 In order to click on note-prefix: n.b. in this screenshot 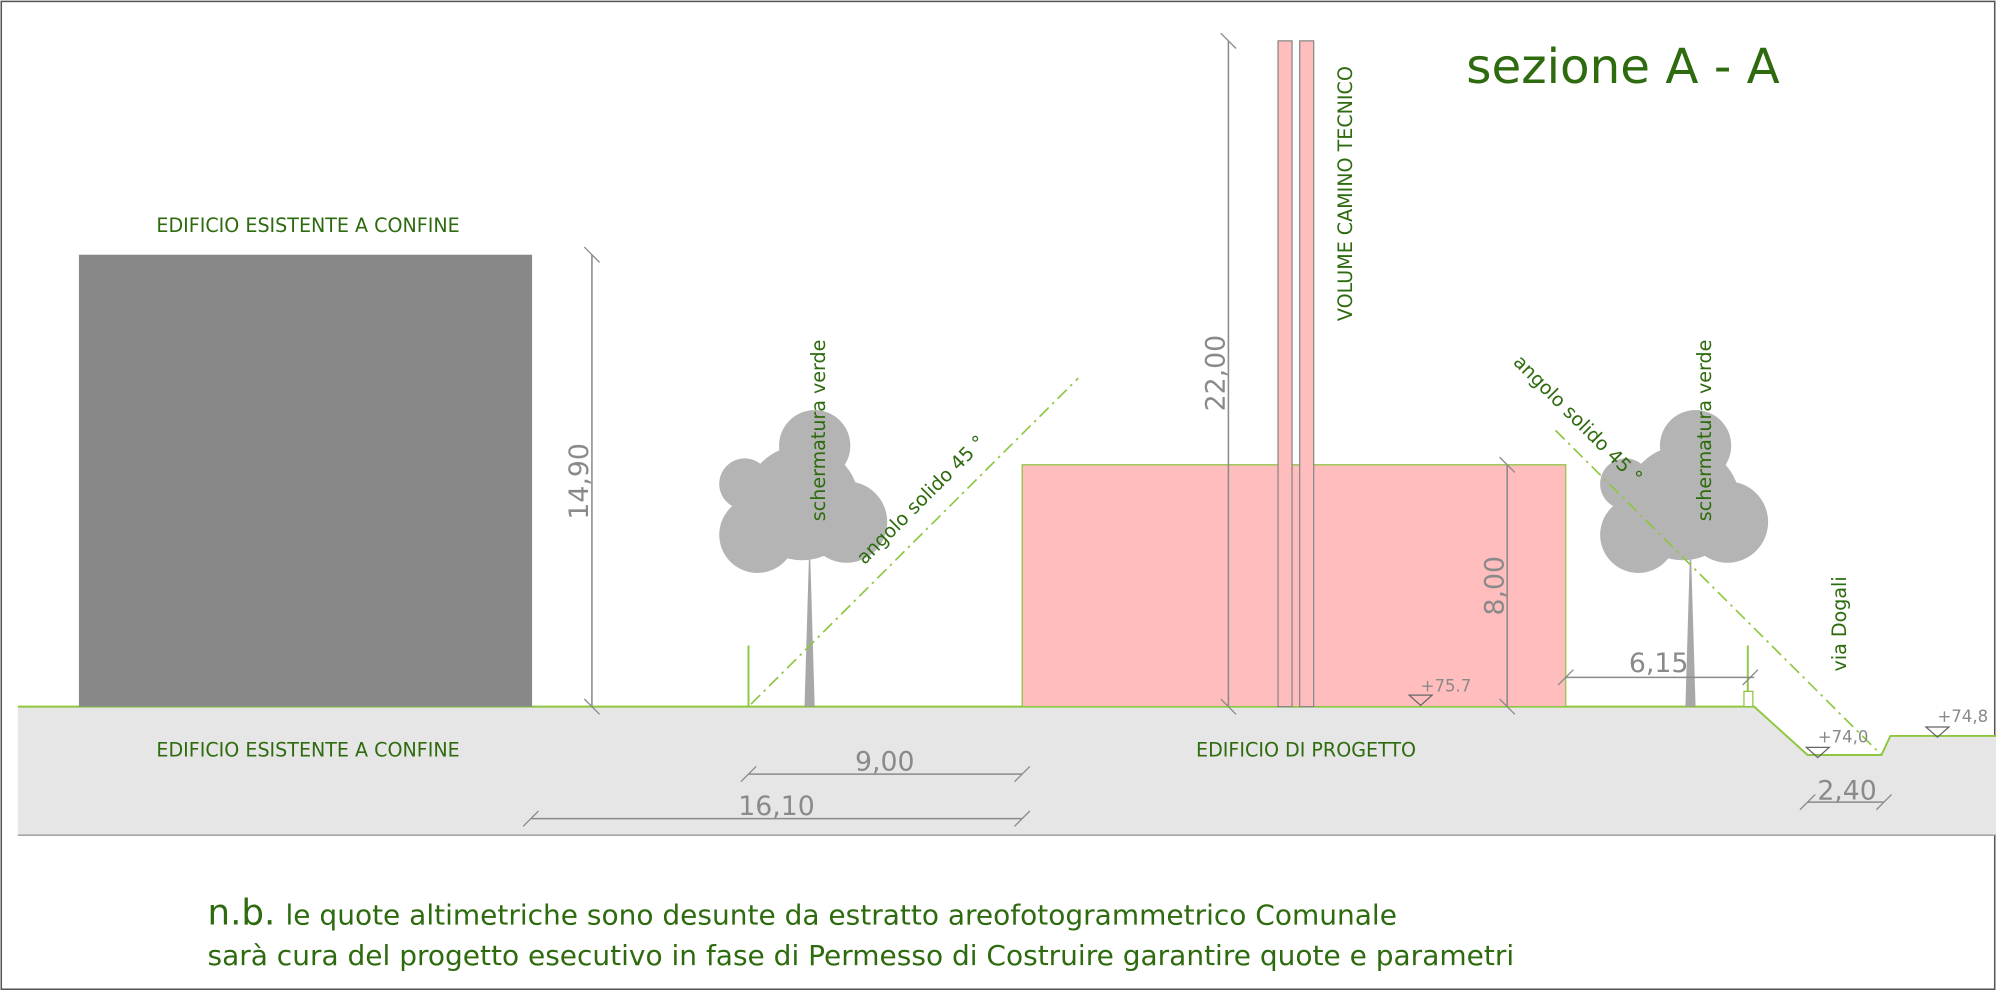, I will do `click(241, 912)`.